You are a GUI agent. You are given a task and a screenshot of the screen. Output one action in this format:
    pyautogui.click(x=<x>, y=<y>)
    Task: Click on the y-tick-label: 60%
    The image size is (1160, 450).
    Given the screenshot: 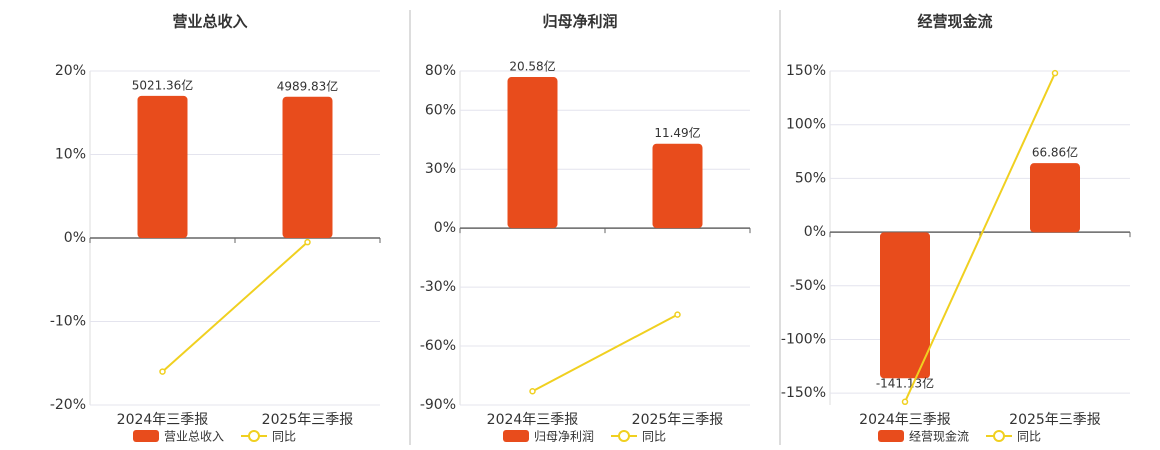 What is the action you would take?
    pyautogui.click(x=440, y=110)
    